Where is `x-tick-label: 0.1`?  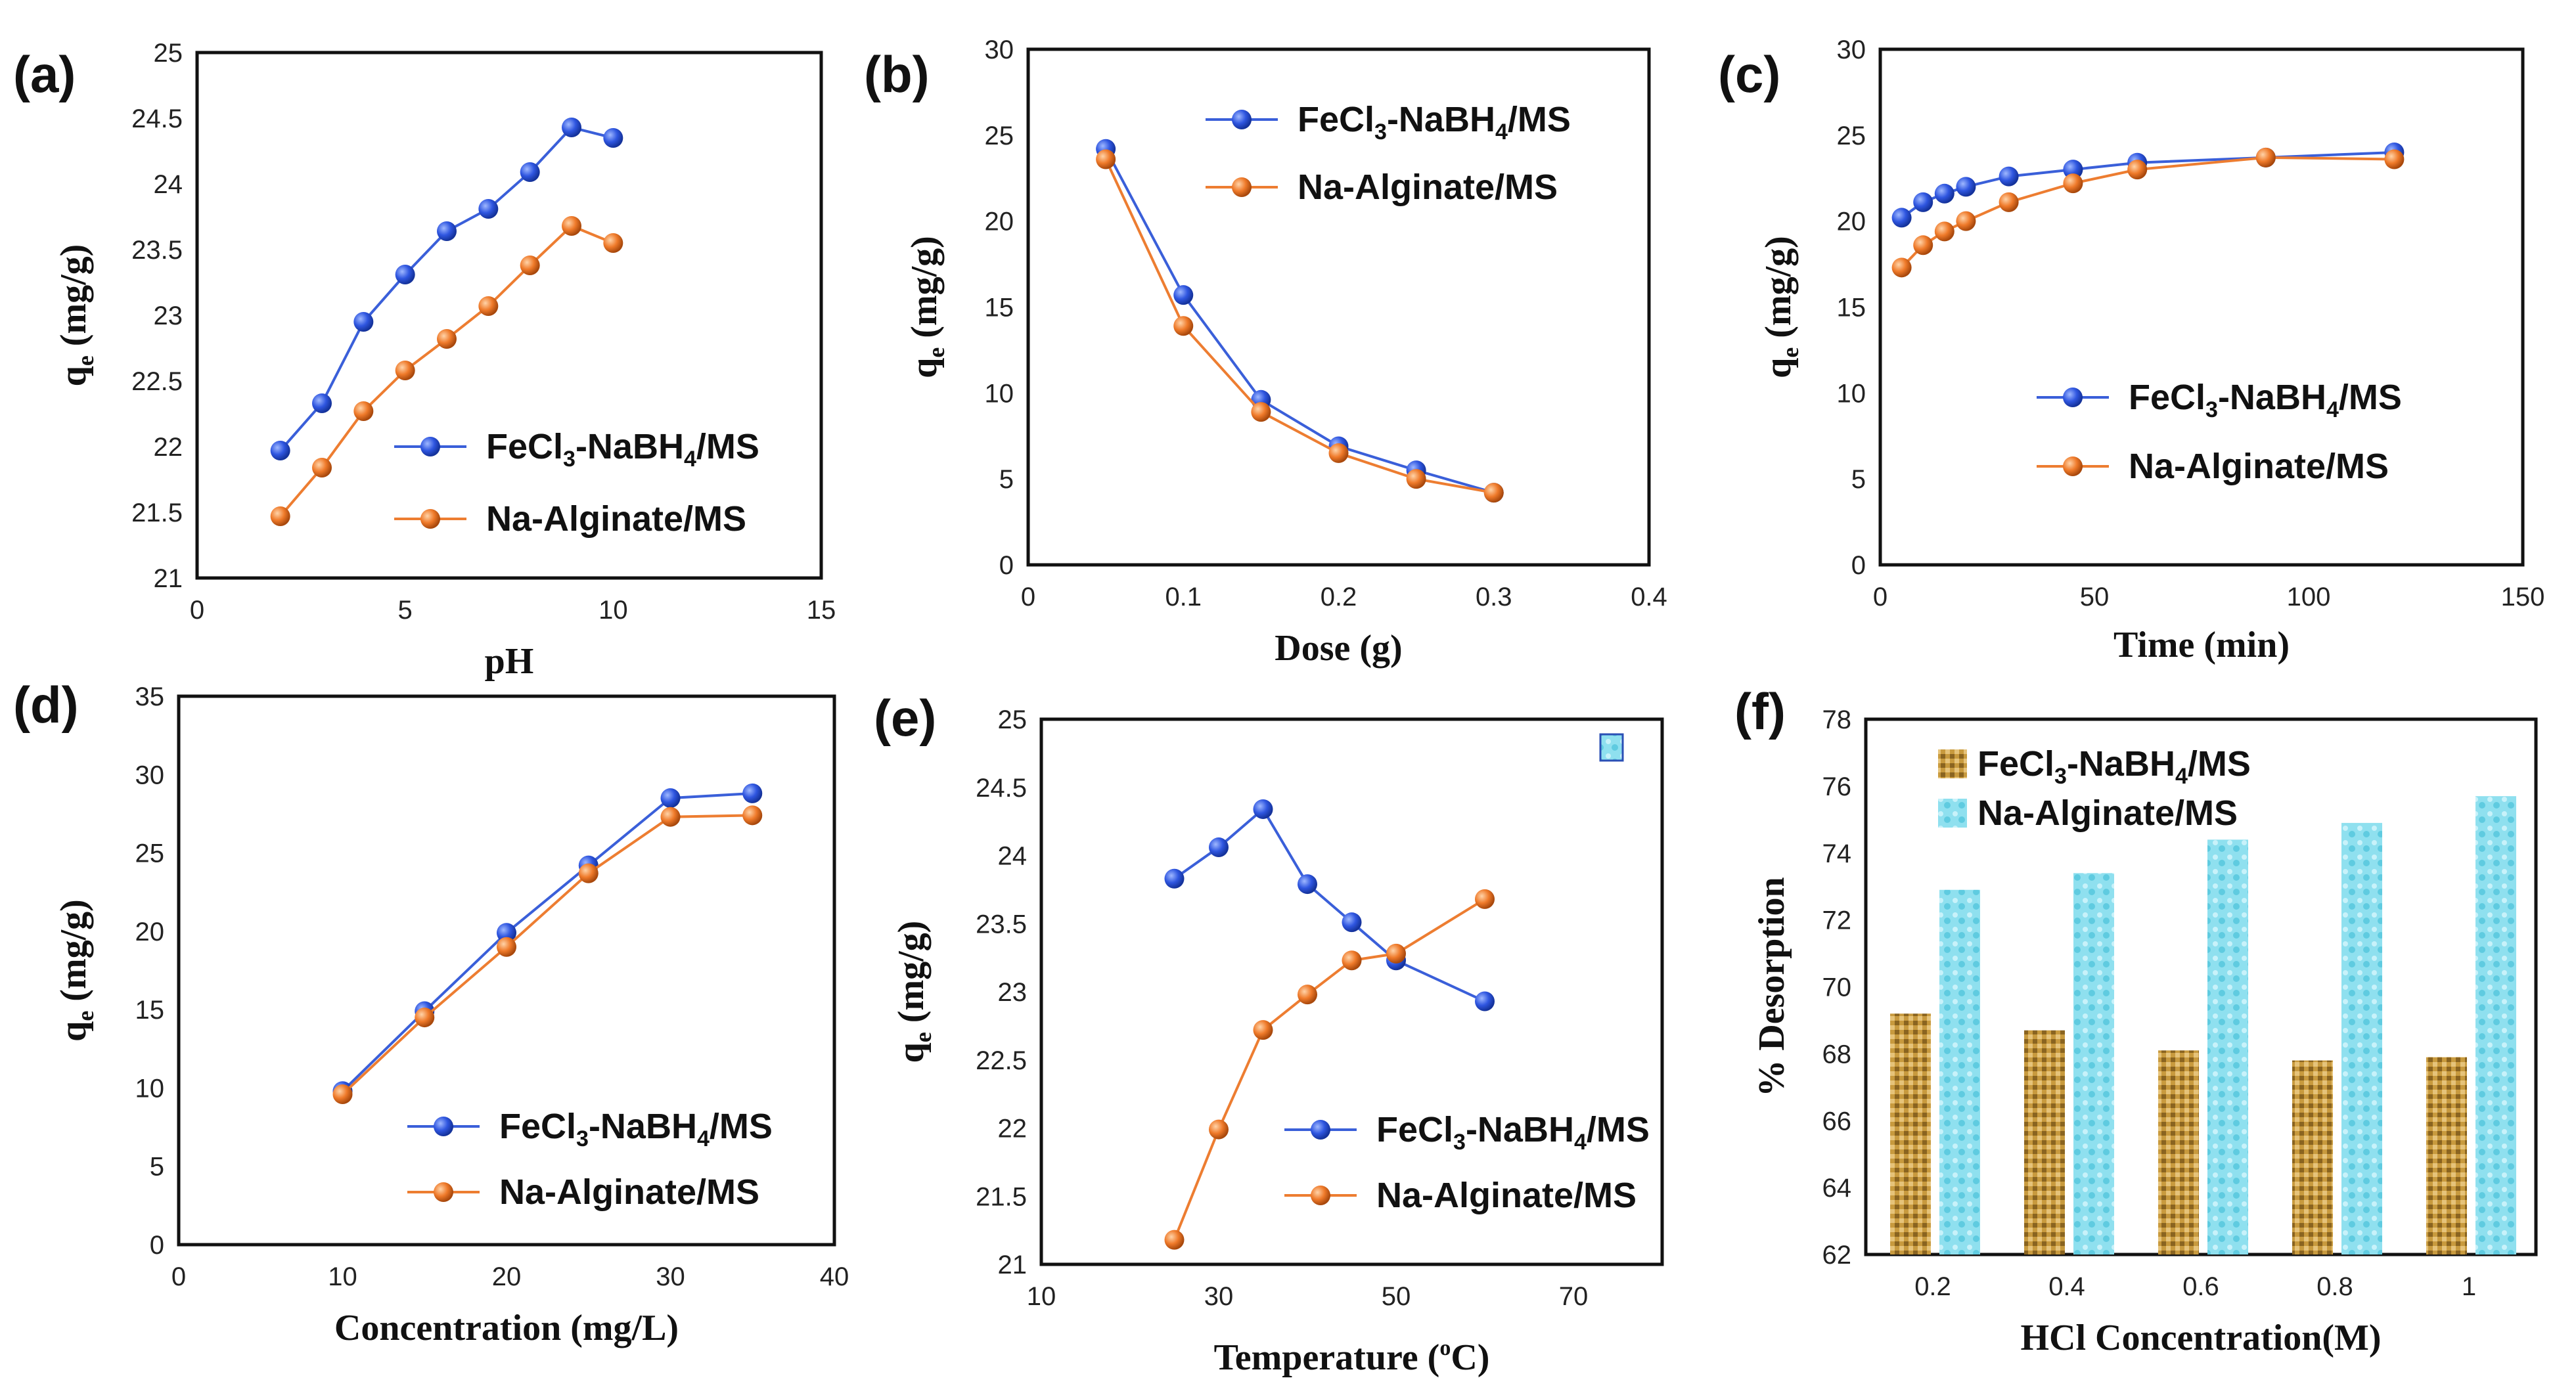 x-tick-label: 0.1 is located at coordinates (1183, 597).